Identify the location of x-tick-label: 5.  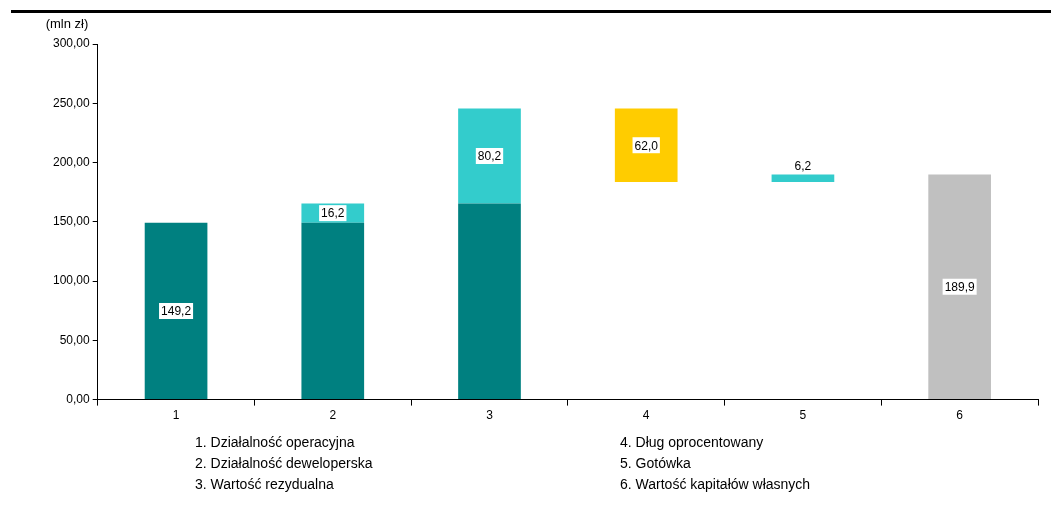
(803, 415).